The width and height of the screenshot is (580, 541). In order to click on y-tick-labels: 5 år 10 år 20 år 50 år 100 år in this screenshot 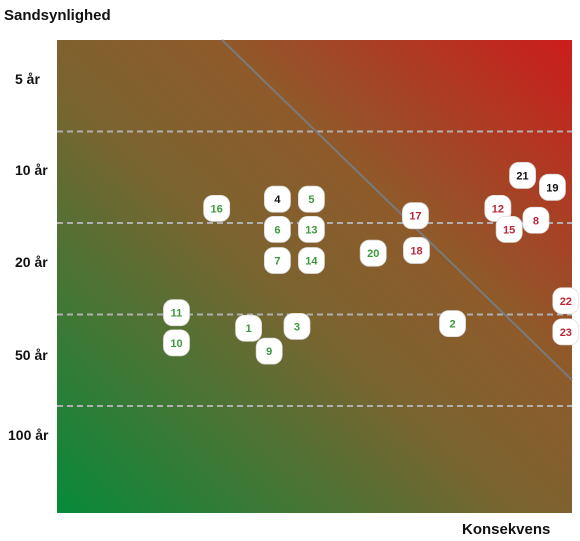, I will do `click(28, 257)`.